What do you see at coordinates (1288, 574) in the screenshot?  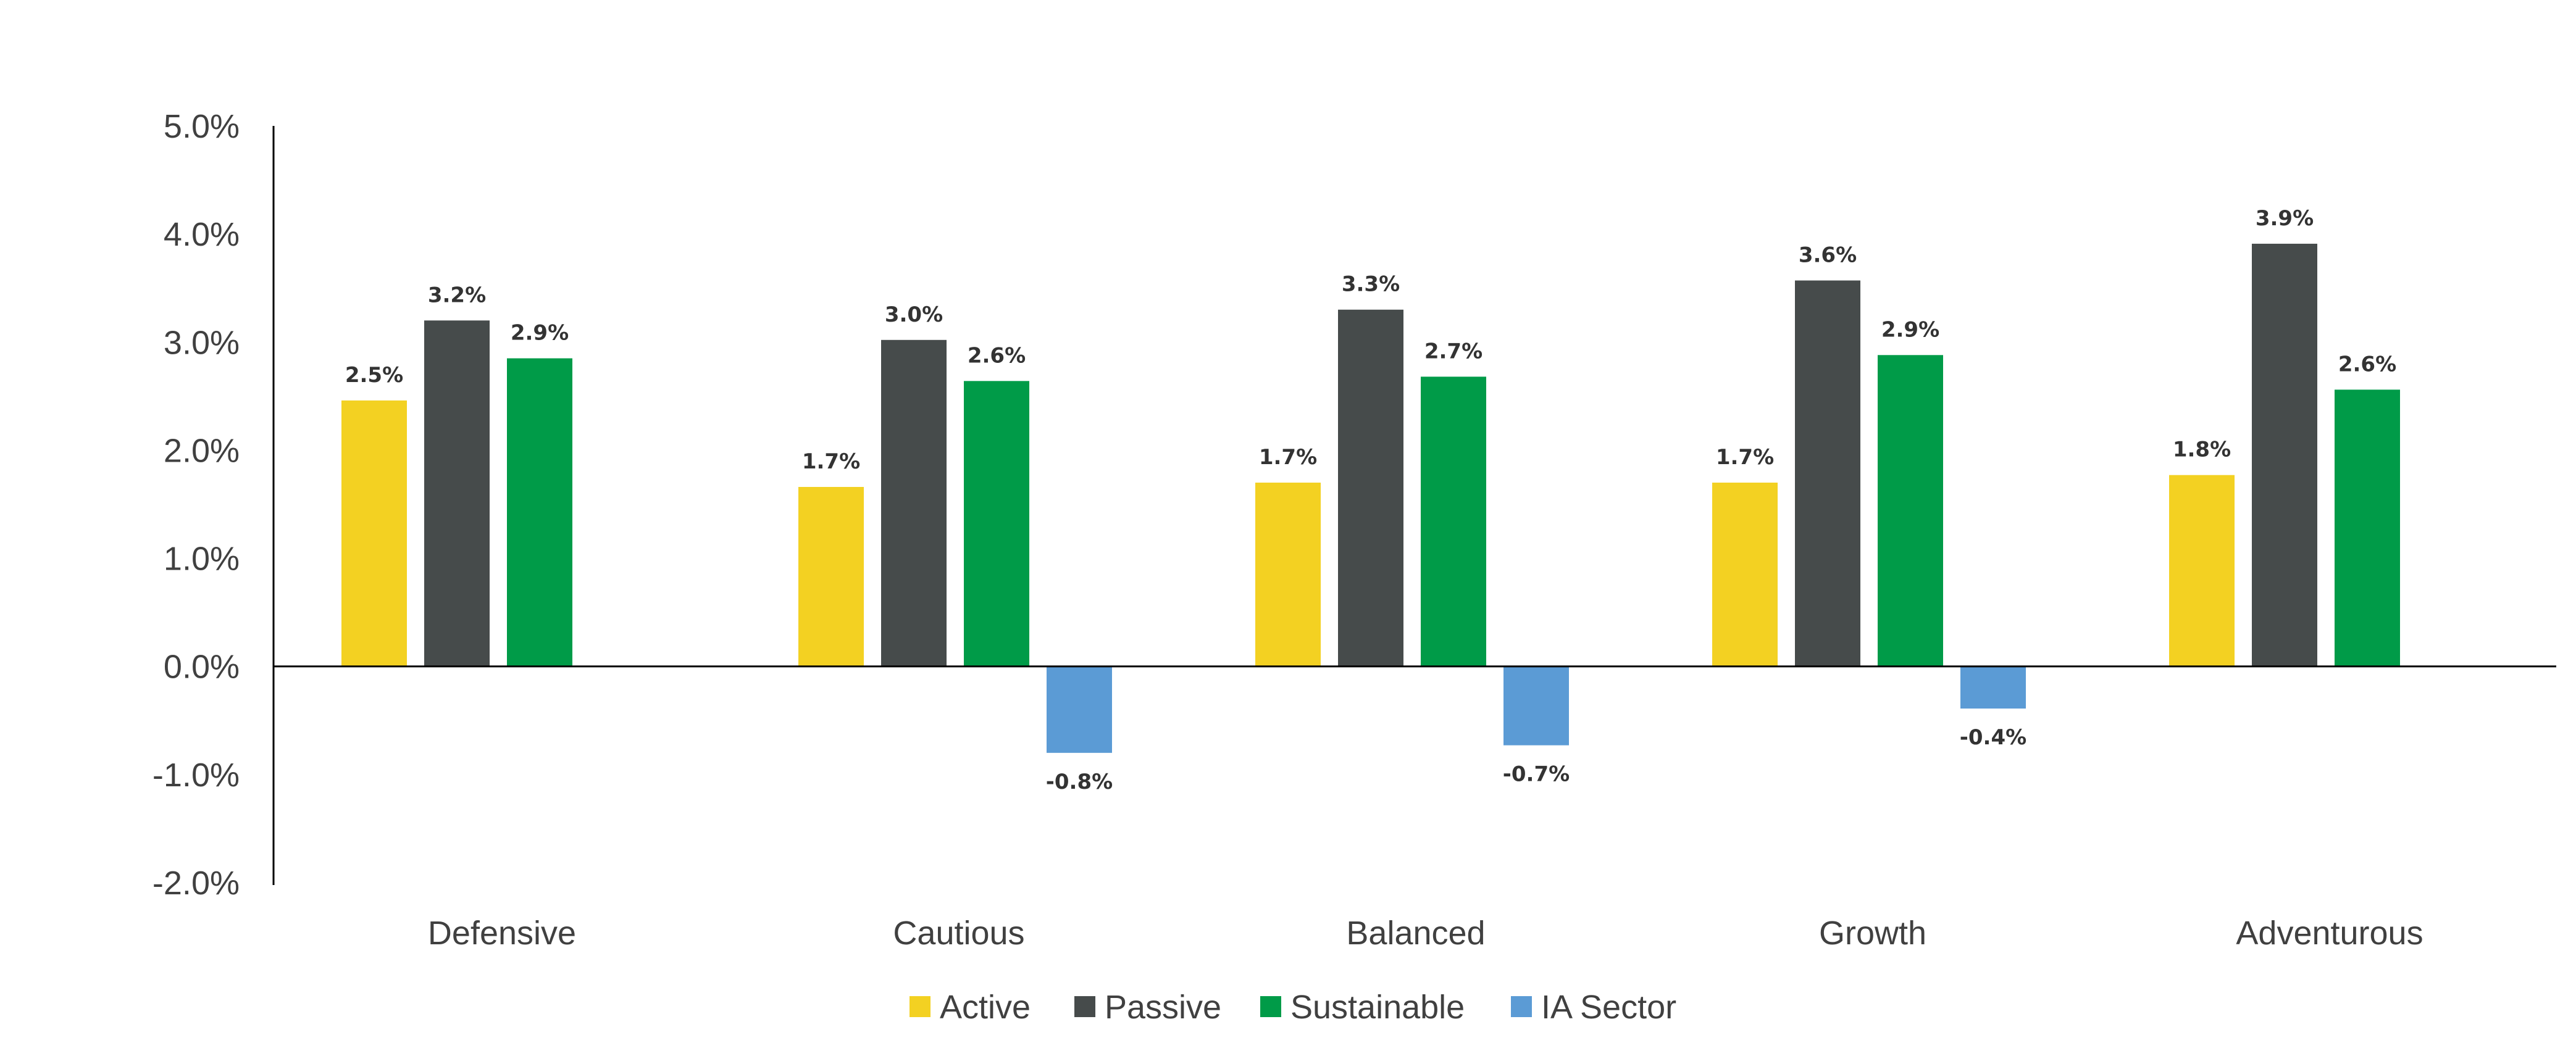 I see `bar-active-balanced` at bounding box center [1288, 574].